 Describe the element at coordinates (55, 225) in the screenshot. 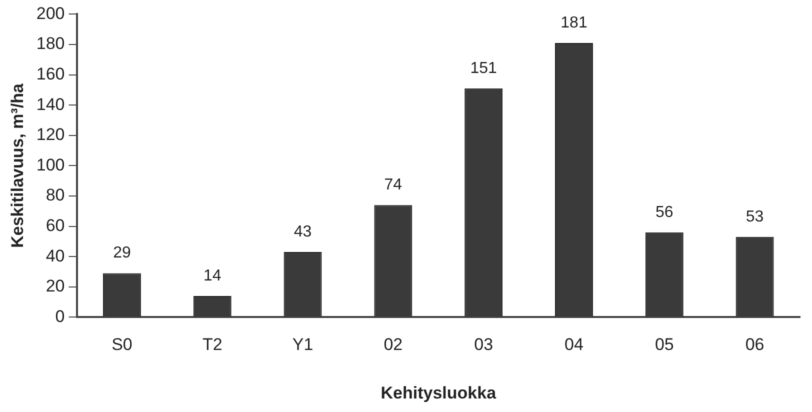

I see `y-tick-label: 60` at that location.